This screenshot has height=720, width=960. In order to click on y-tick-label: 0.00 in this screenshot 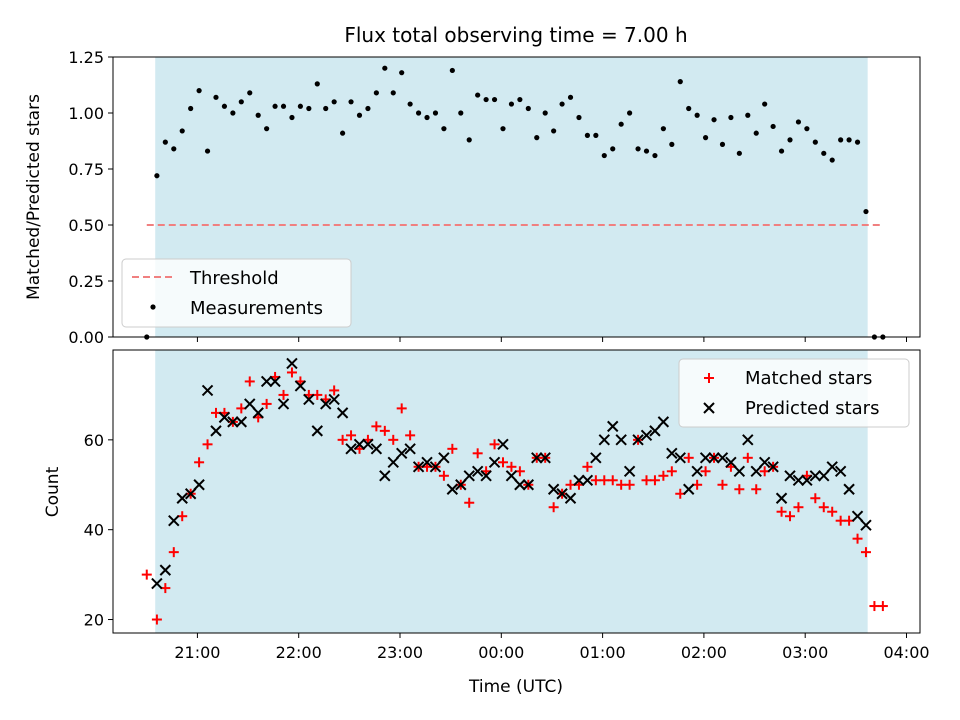, I will do `click(86, 337)`.